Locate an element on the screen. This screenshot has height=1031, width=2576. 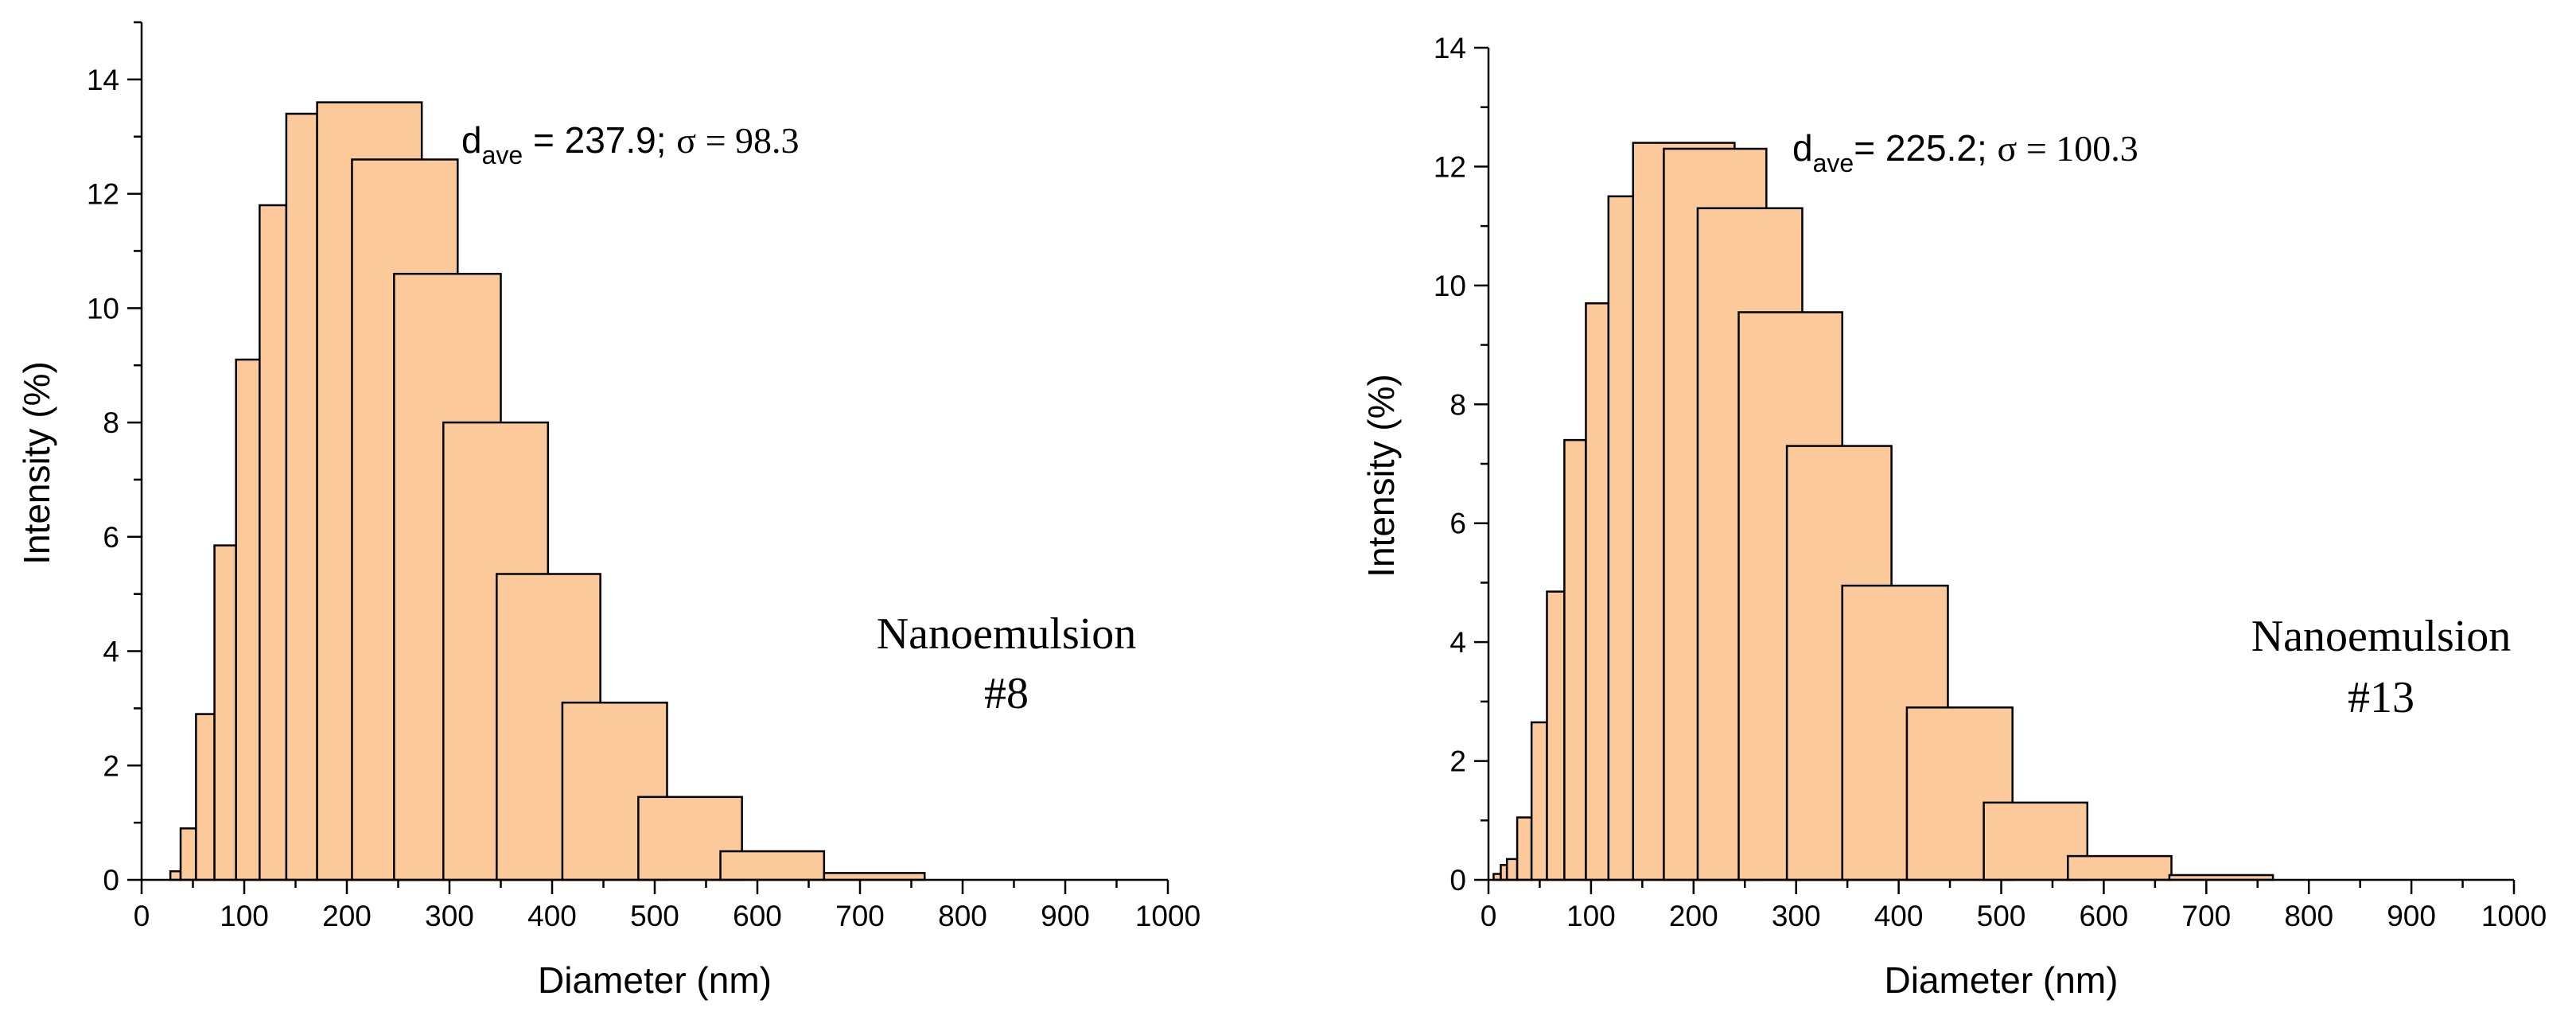
sample-label-number: #8 is located at coordinates (1007, 693).